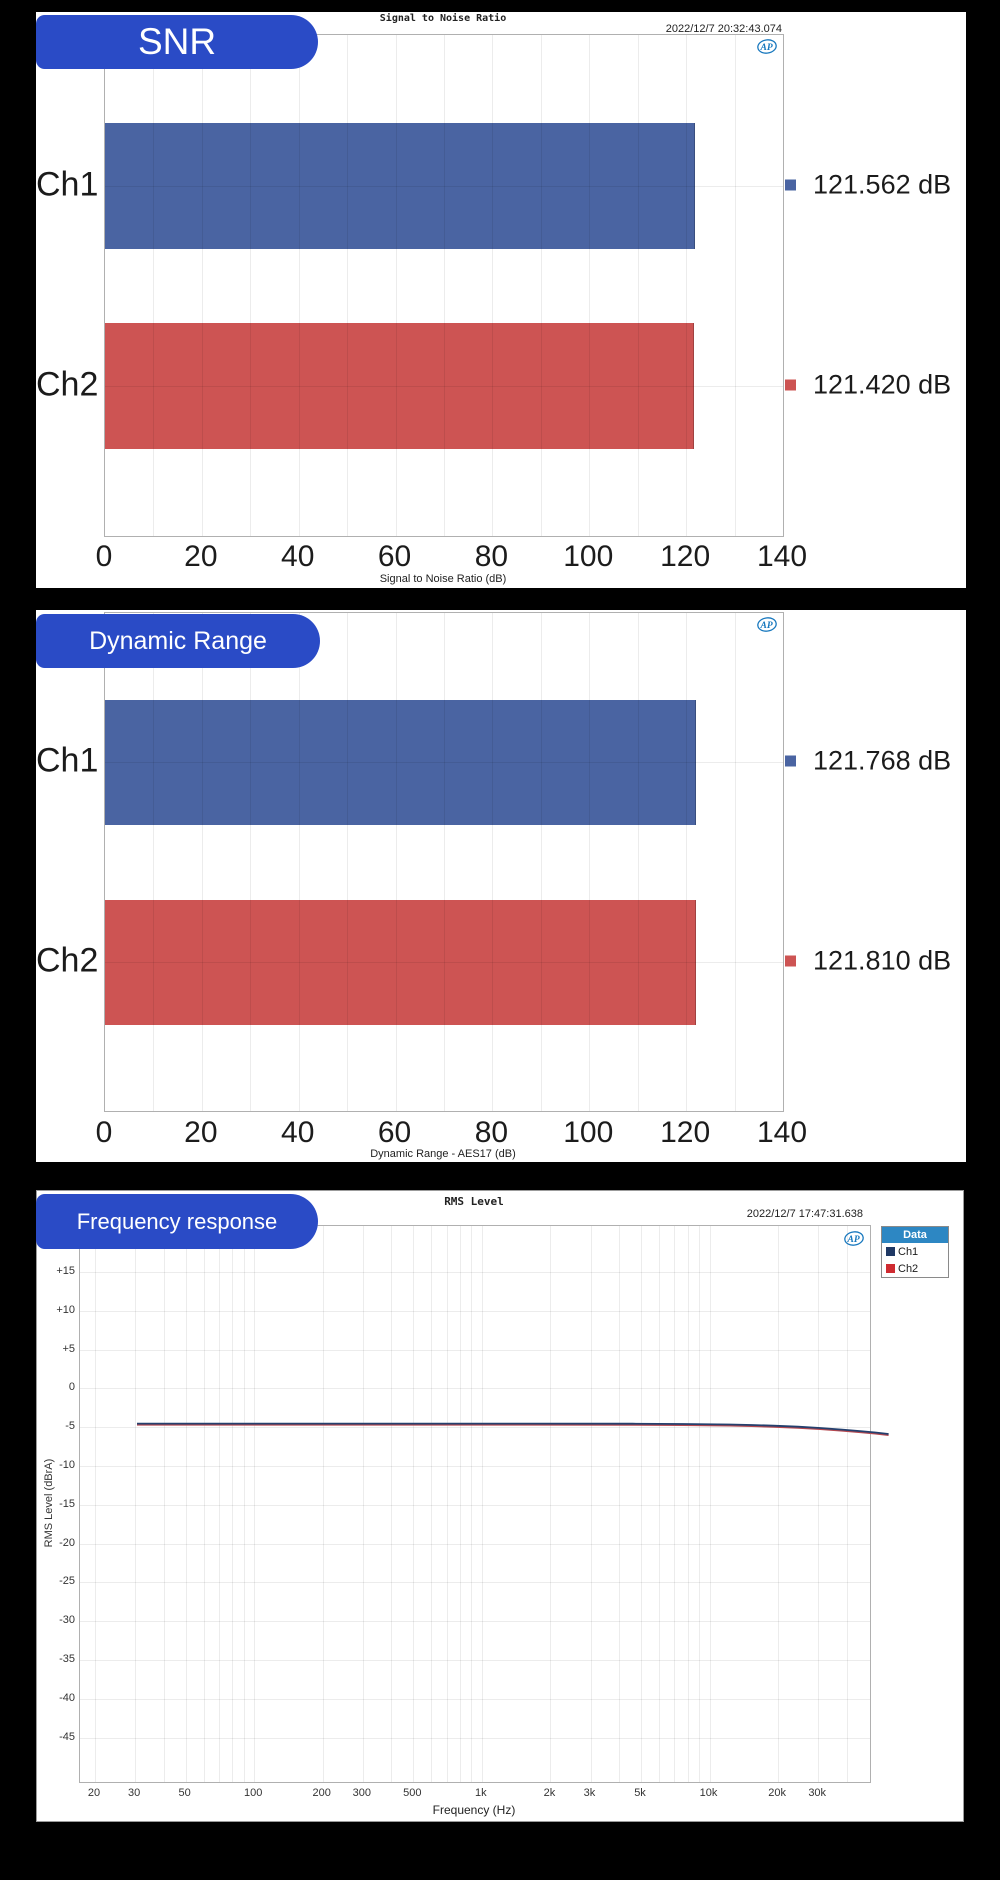 This screenshot has width=1000, height=1880. Describe the element at coordinates (184, 1793) in the screenshot. I see `x-tick-label: 50` at that location.